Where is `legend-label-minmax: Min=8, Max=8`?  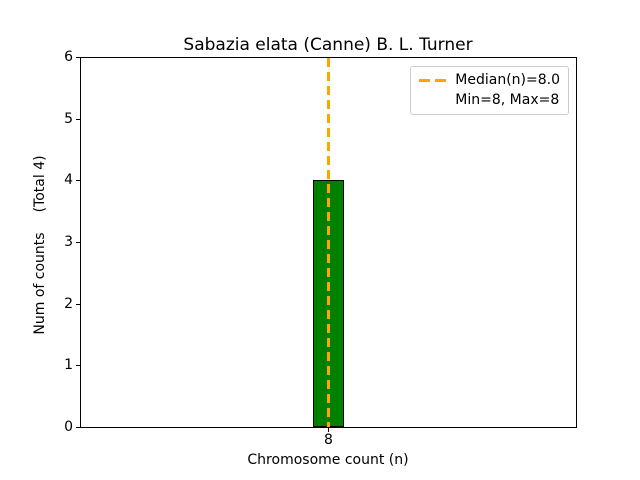 legend-label-minmax: Min=8, Max=8 is located at coordinates (507, 100).